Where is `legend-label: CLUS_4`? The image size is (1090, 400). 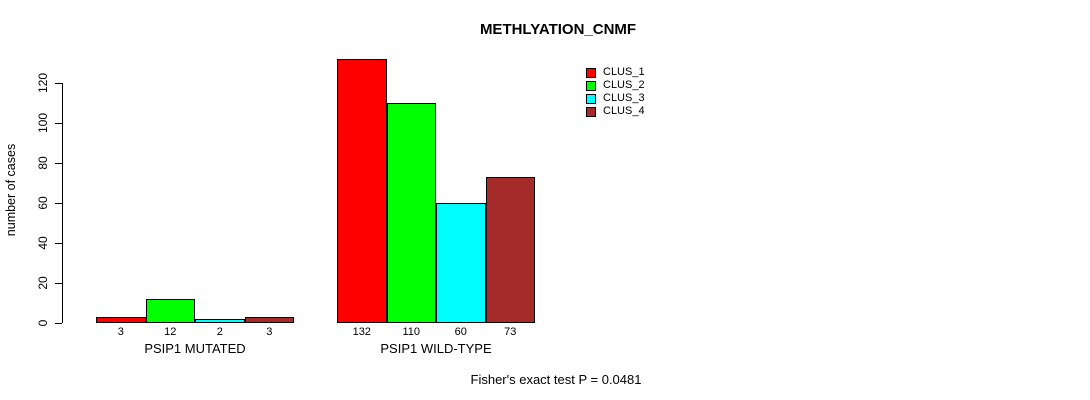 legend-label: CLUS_4 is located at coordinates (624, 111).